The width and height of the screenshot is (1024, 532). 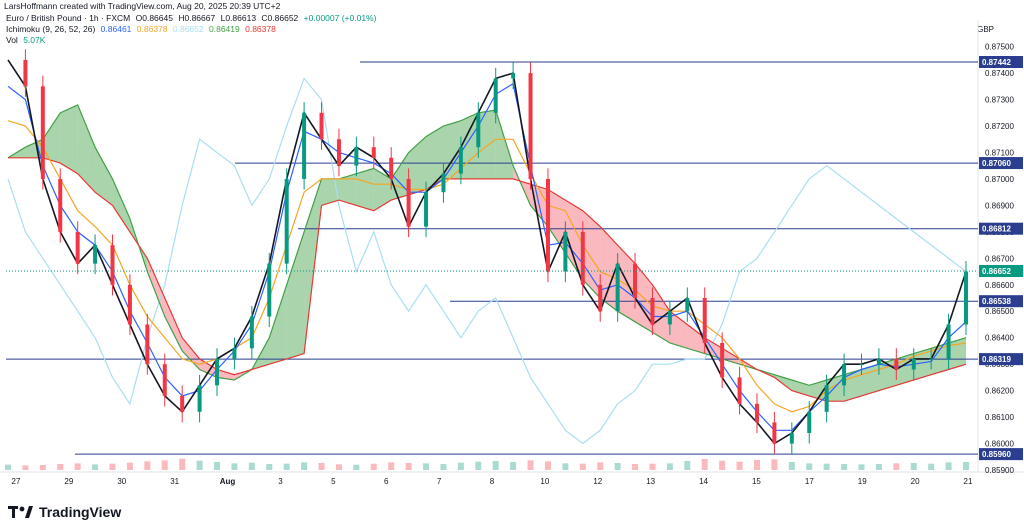 What do you see at coordinates (999, 205) in the screenshot?
I see `y-tick-label: 0.86900` at bounding box center [999, 205].